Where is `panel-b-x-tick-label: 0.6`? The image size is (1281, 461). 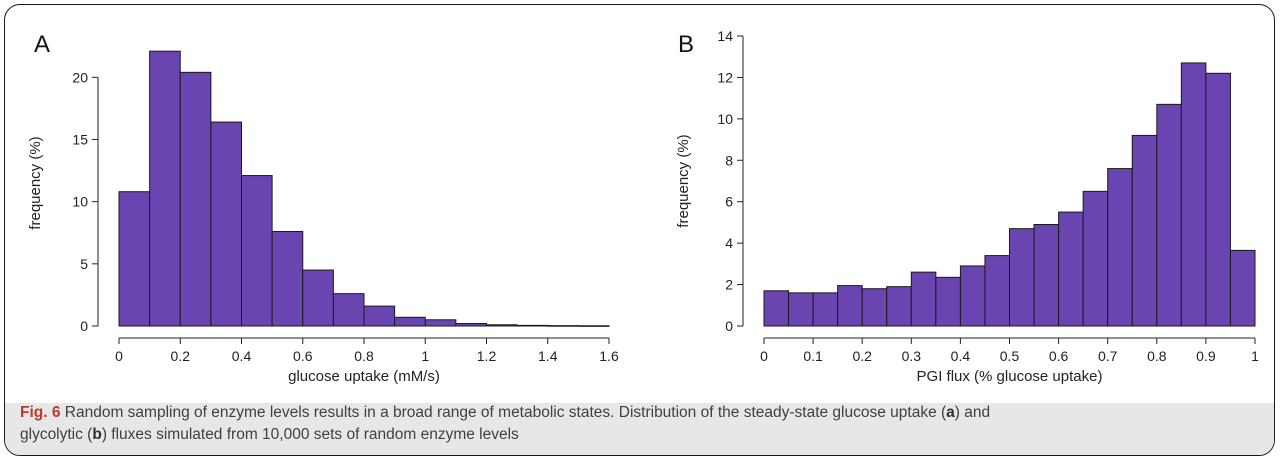
panel-b-x-tick-label: 0.6 is located at coordinates (1059, 356).